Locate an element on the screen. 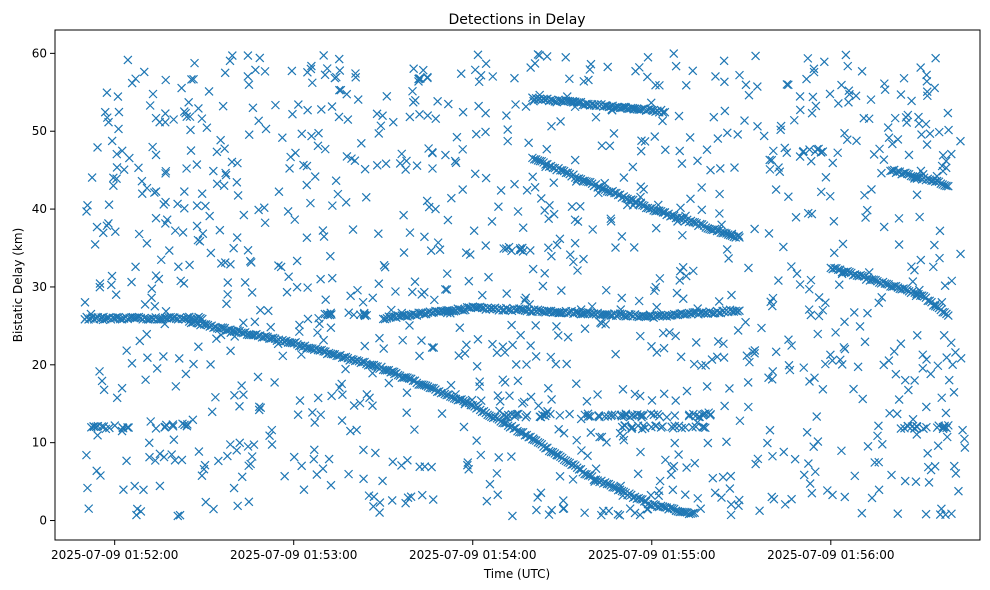 This screenshot has height=590, width=990. y-tick-label: 30 is located at coordinates (39, 287).